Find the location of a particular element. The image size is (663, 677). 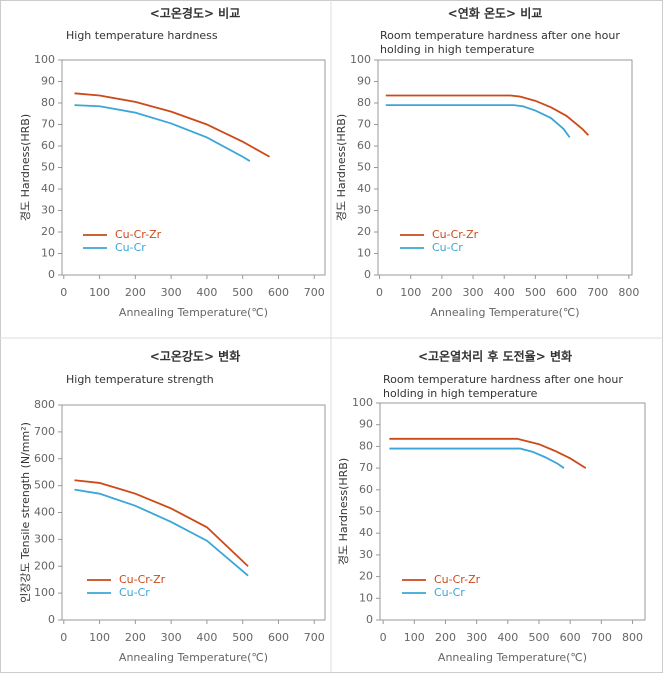

chart-title: <고온열처리 후 도전율> 변화 is located at coordinates (495, 356).